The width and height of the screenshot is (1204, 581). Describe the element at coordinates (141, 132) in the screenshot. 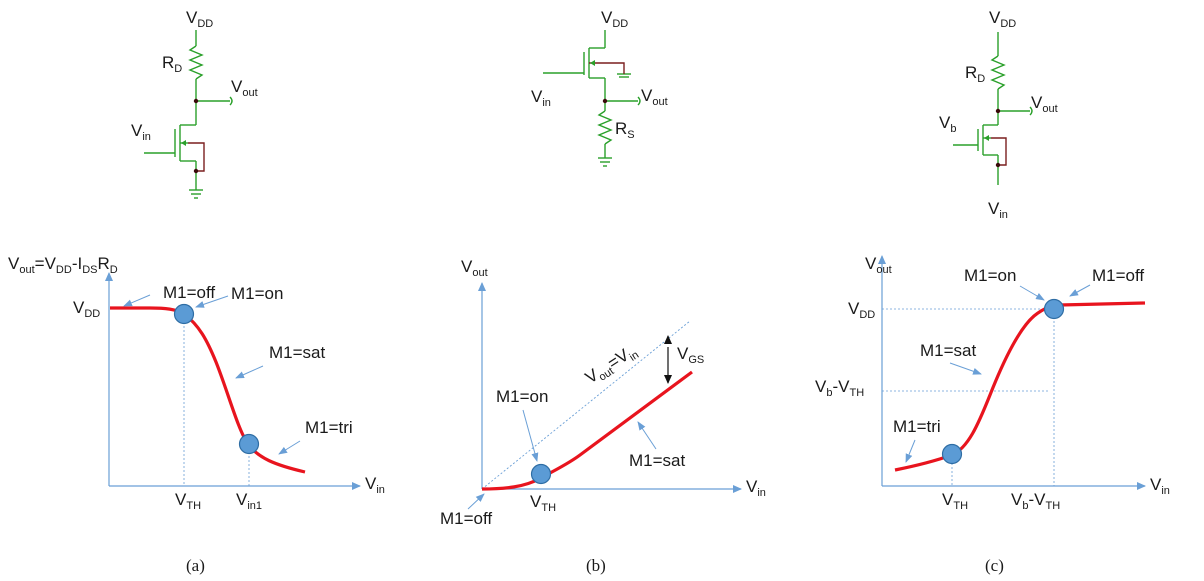

I see `vin-label-a: Vin` at that location.